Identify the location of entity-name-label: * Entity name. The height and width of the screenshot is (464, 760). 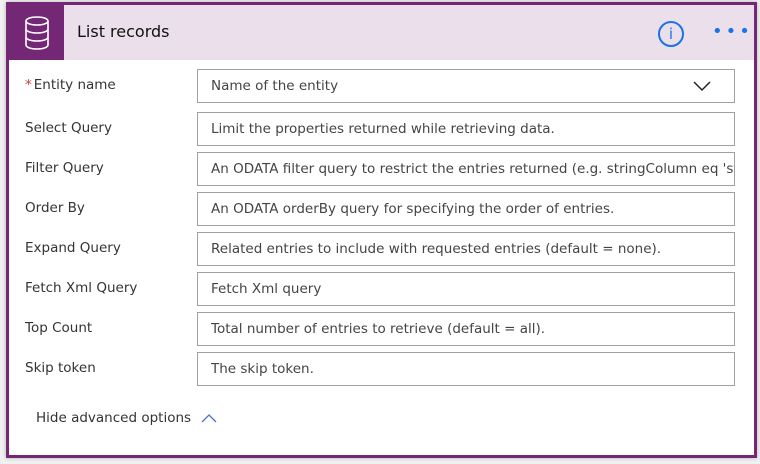
(70, 85).